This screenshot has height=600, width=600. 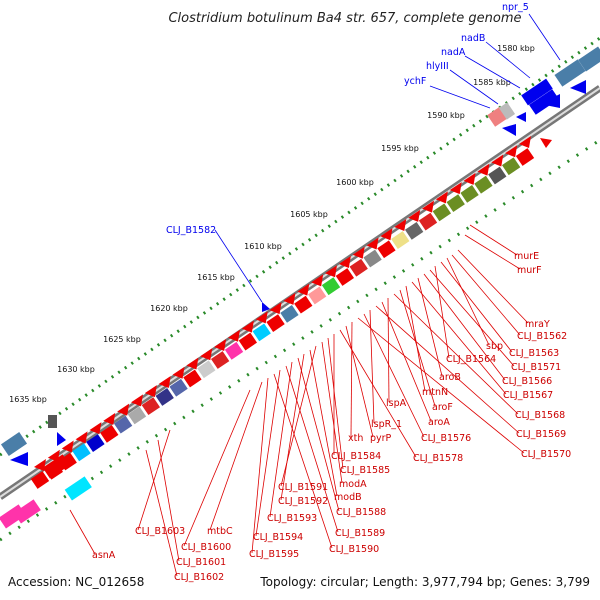 I want to click on gene-label: asnA, so click(x=104, y=555).